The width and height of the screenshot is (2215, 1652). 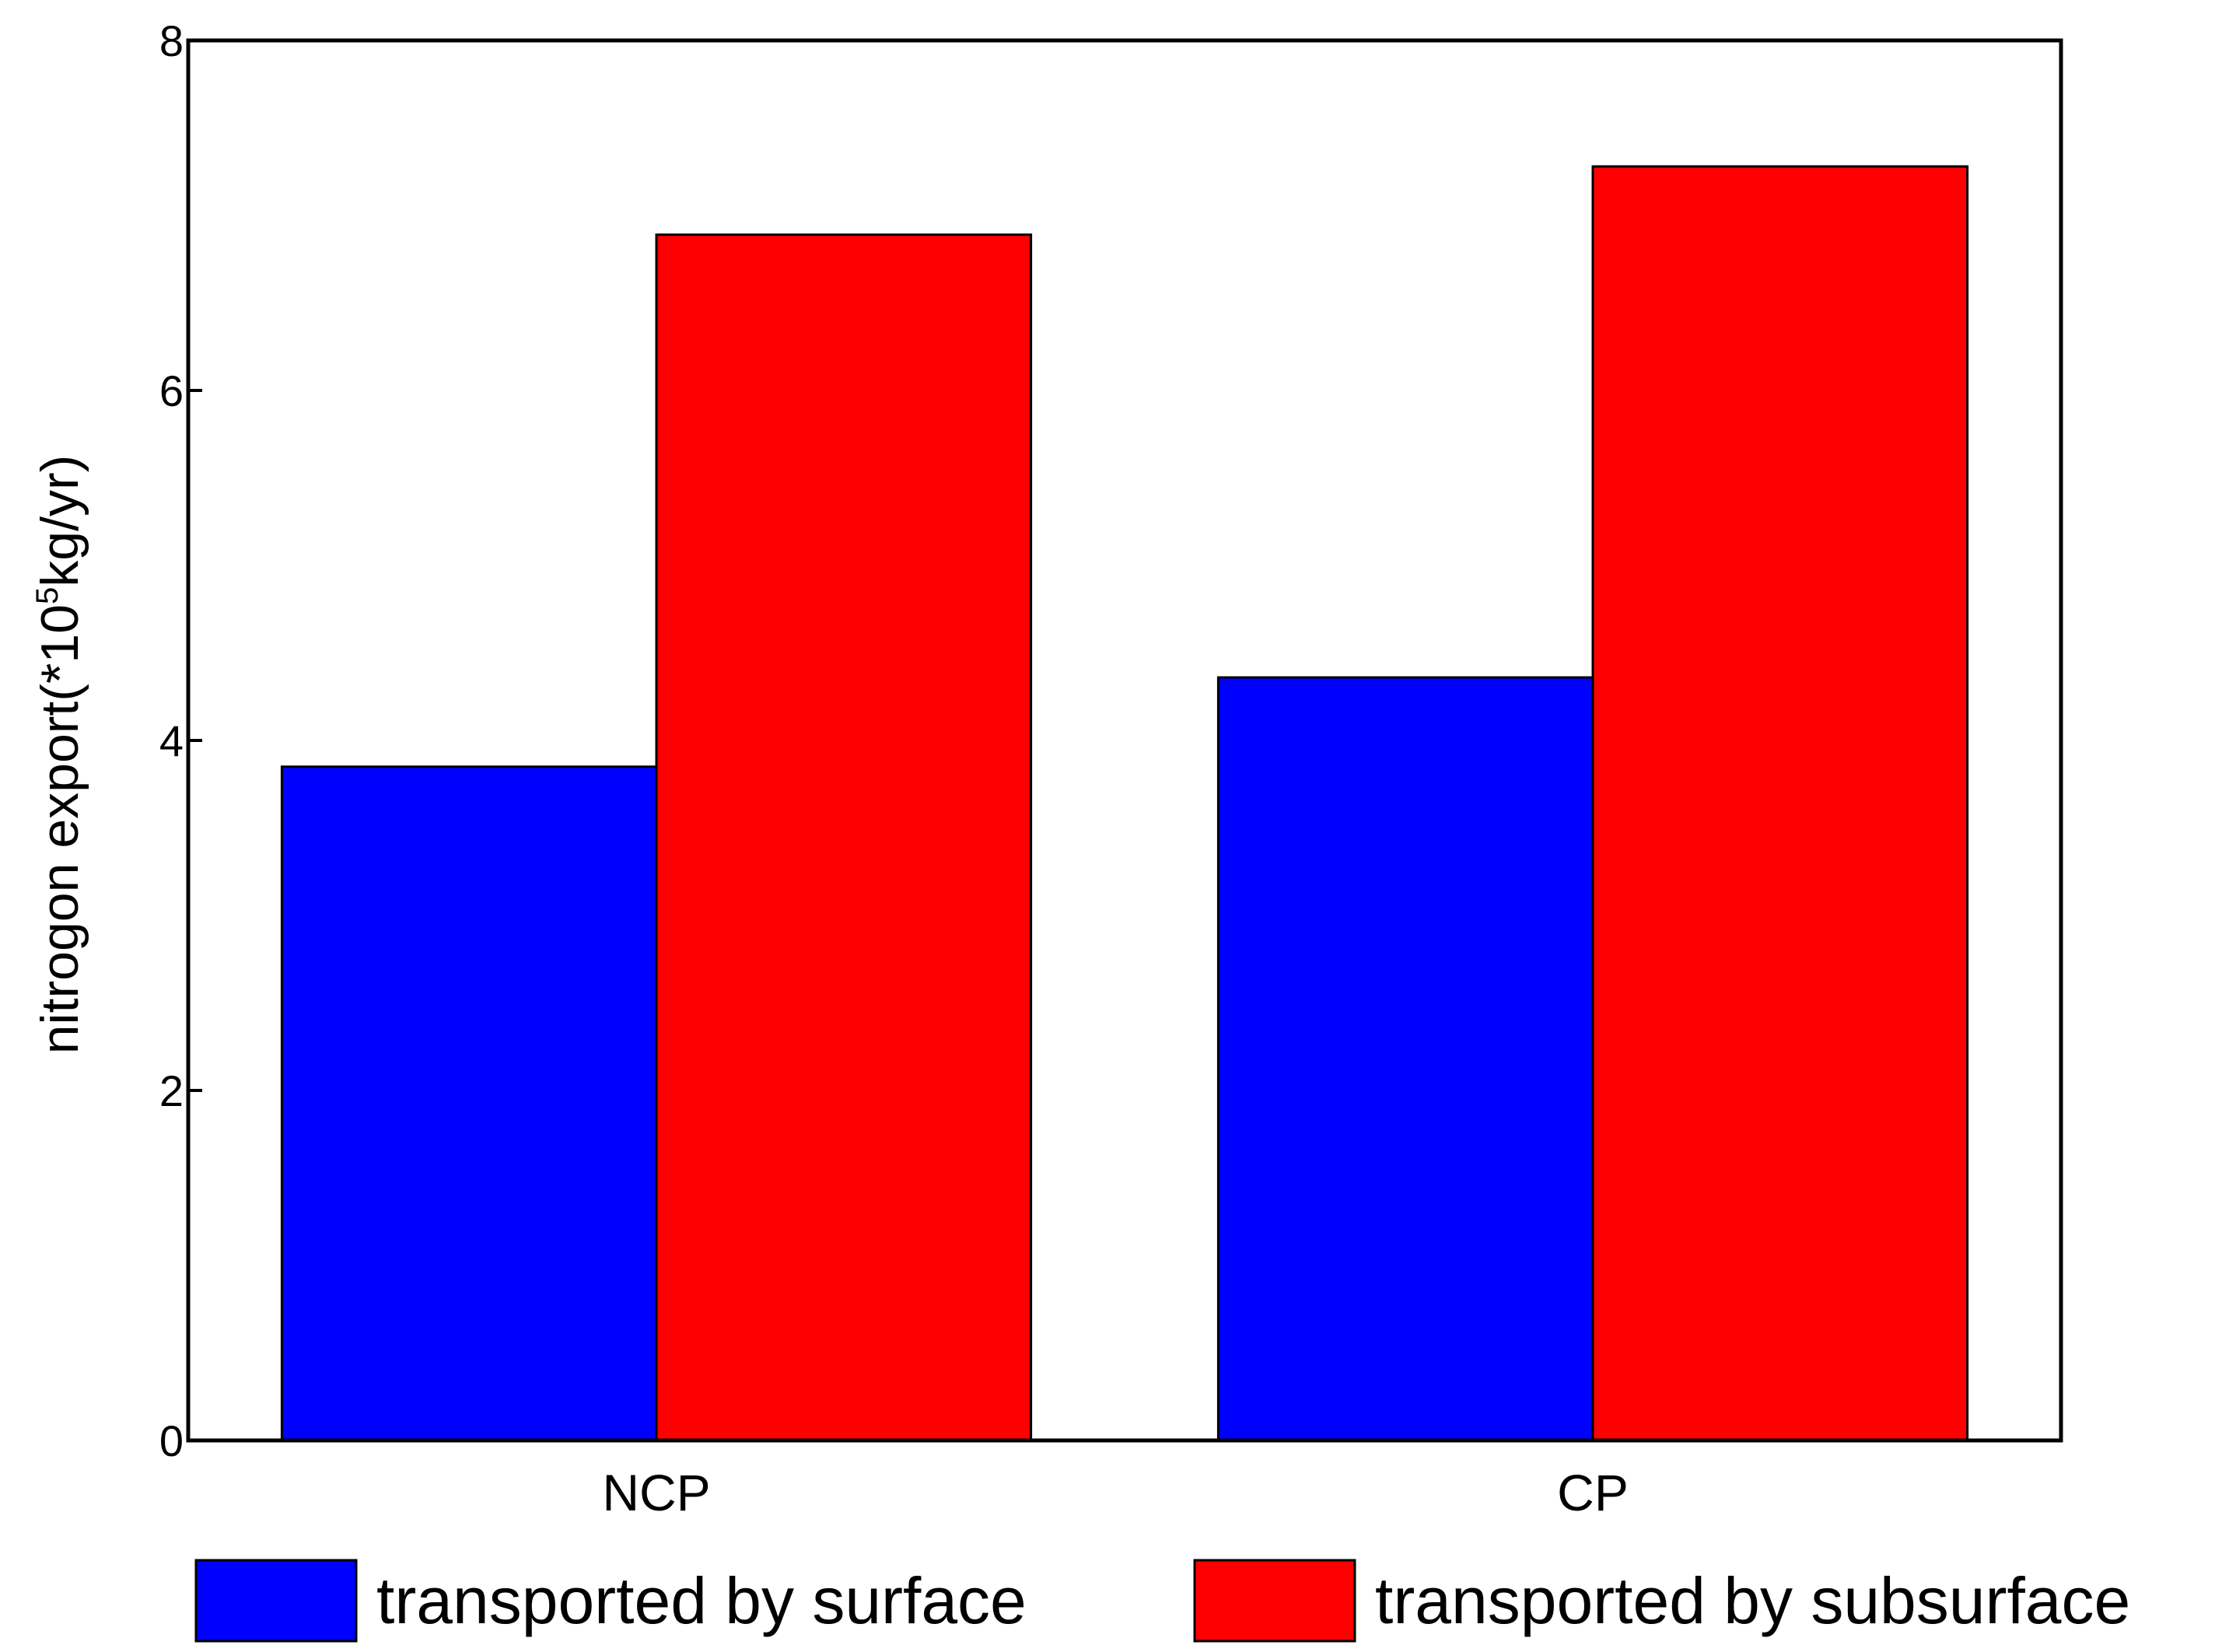 I want to click on y-axis-title-prefix: nitrogon export(*10, so click(x=59, y=829).